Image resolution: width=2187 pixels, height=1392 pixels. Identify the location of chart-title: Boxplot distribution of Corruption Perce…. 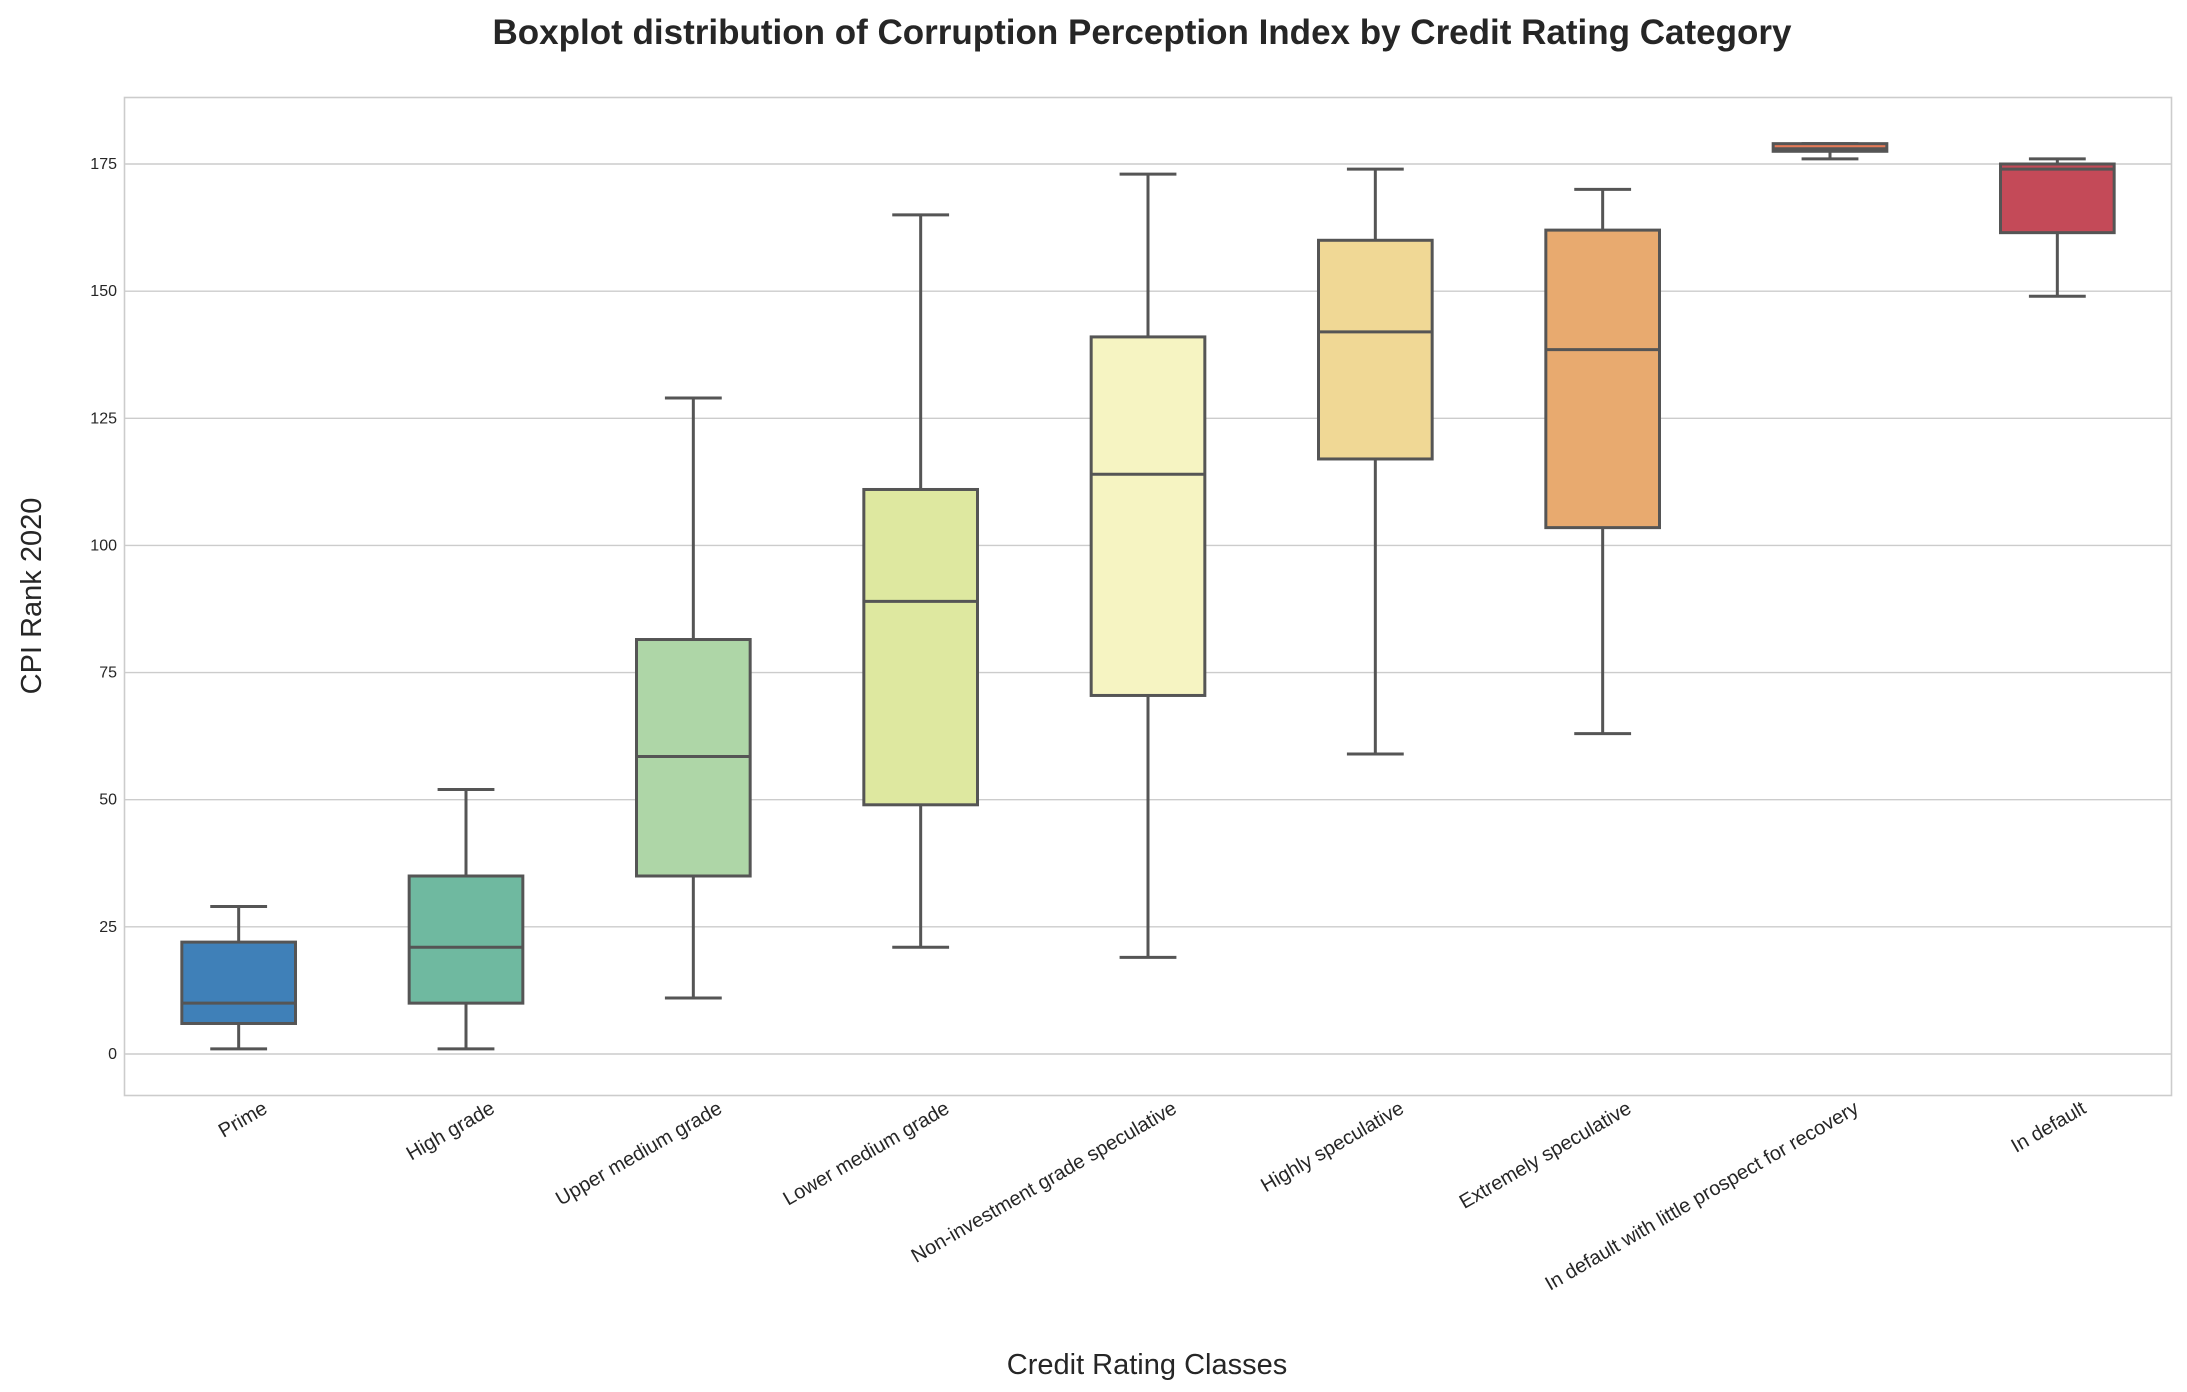
(1142, 32).